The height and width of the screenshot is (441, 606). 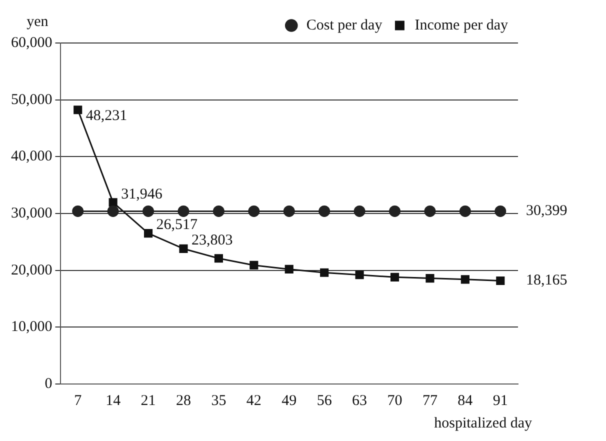 I want to click on x-tick-label: 56, so click(x=324, y=400).